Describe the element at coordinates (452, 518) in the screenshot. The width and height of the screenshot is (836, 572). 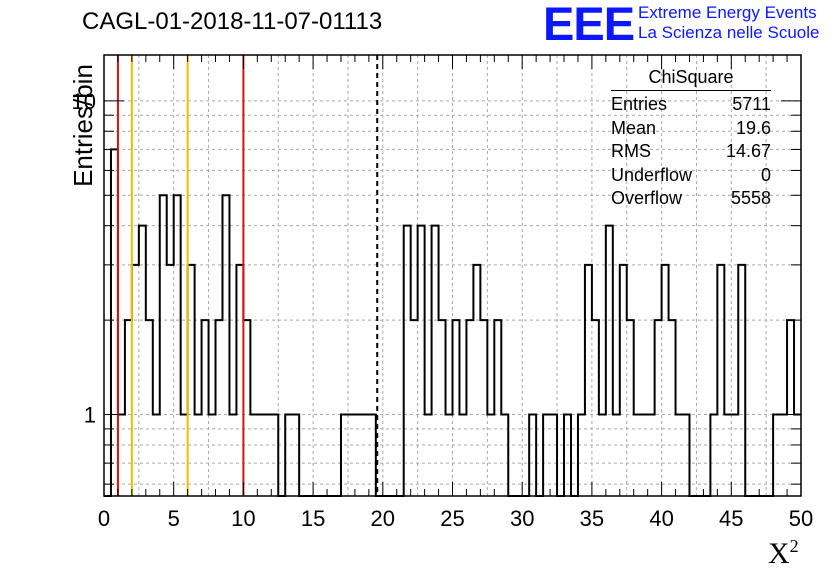
I see `x-tick-label: 25` at that location.